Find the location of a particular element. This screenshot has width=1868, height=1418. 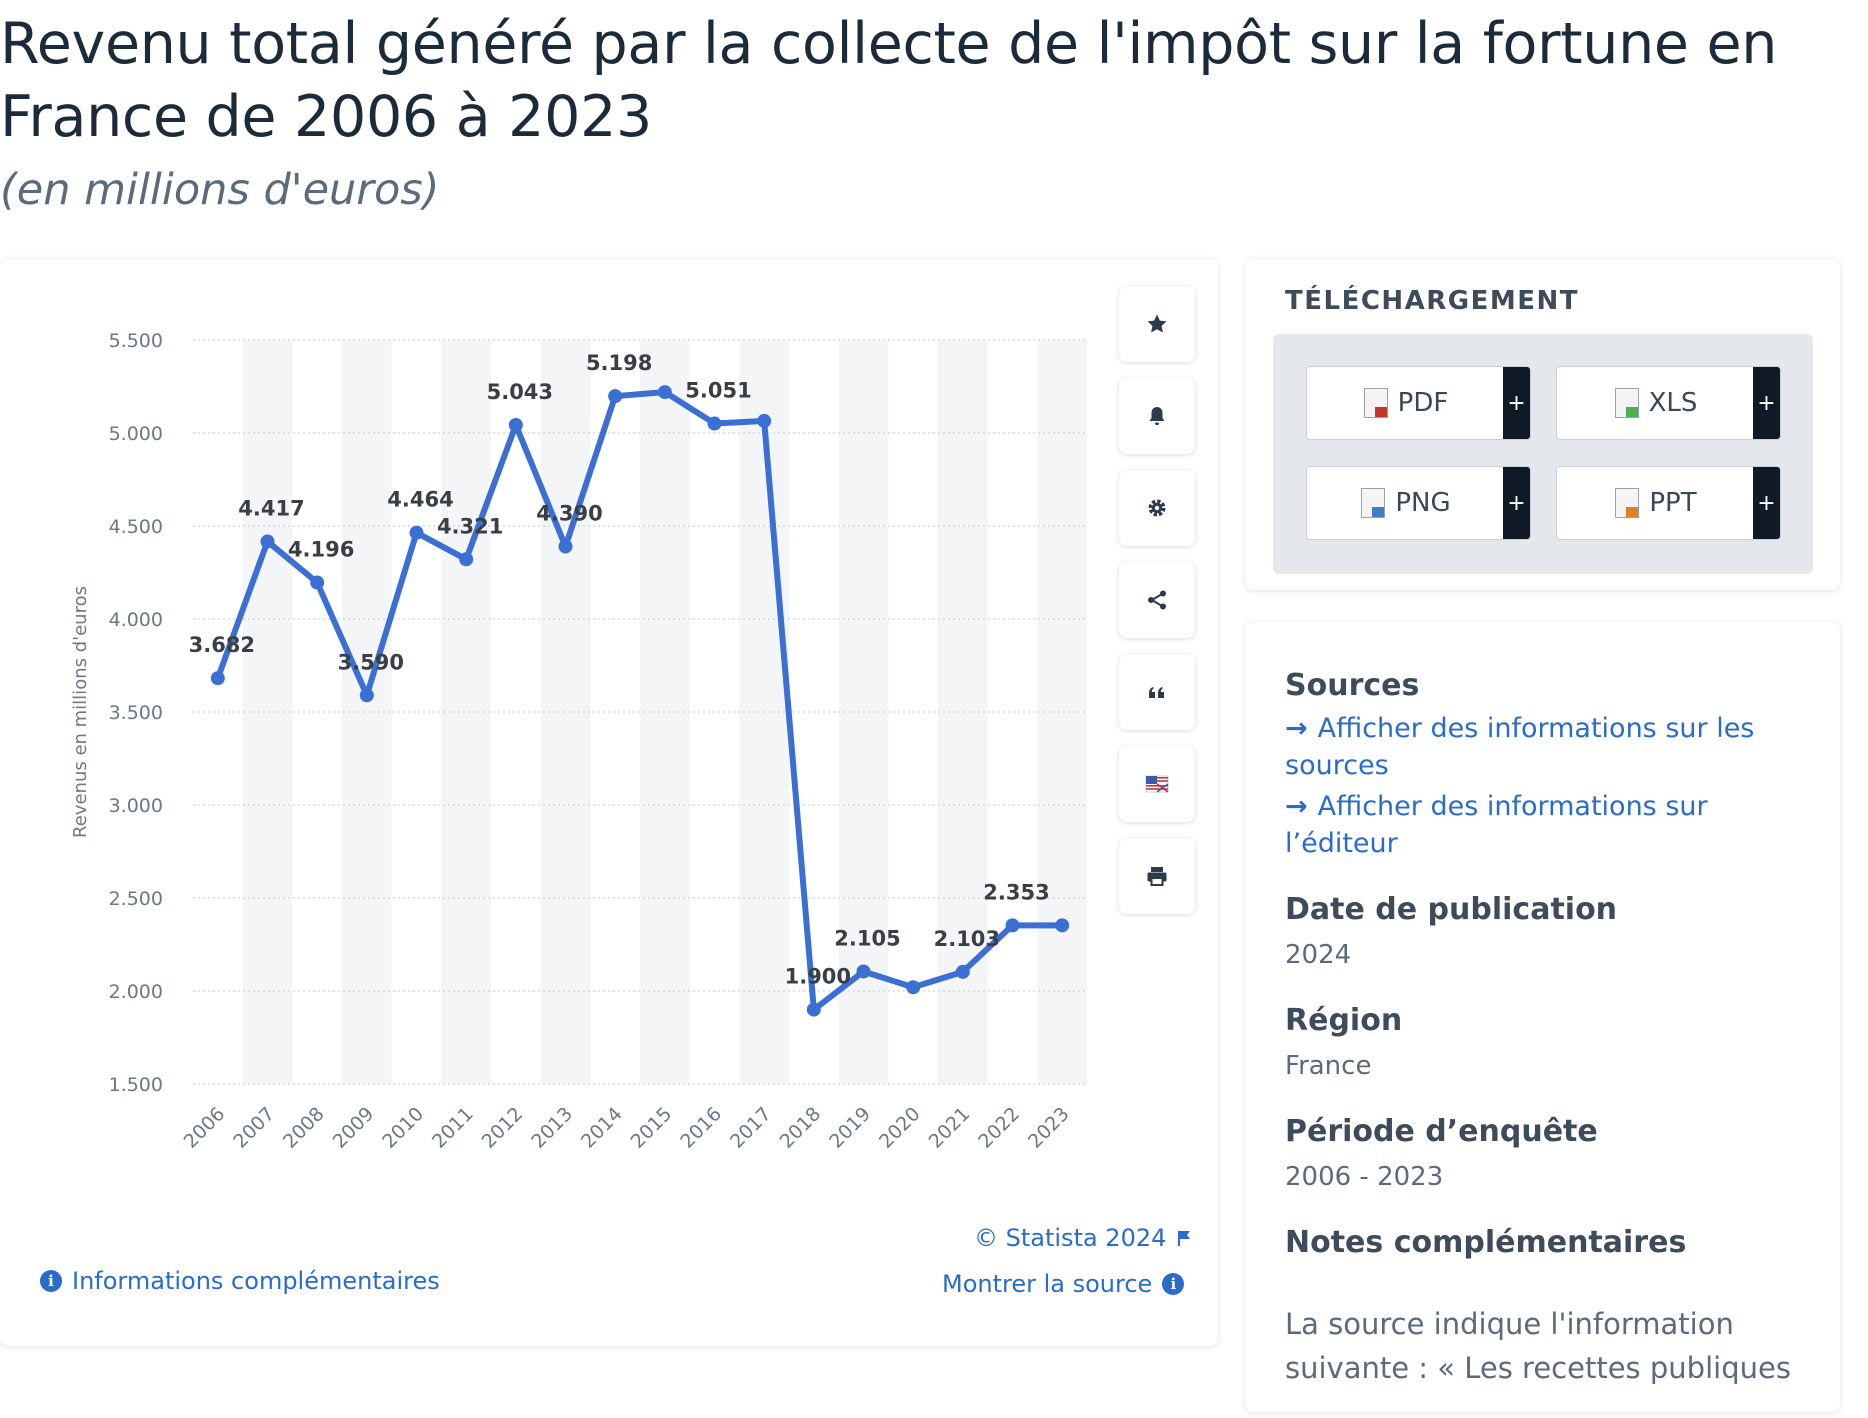

download-ppt-plus-button: + is located at coordinates (1766, 503).